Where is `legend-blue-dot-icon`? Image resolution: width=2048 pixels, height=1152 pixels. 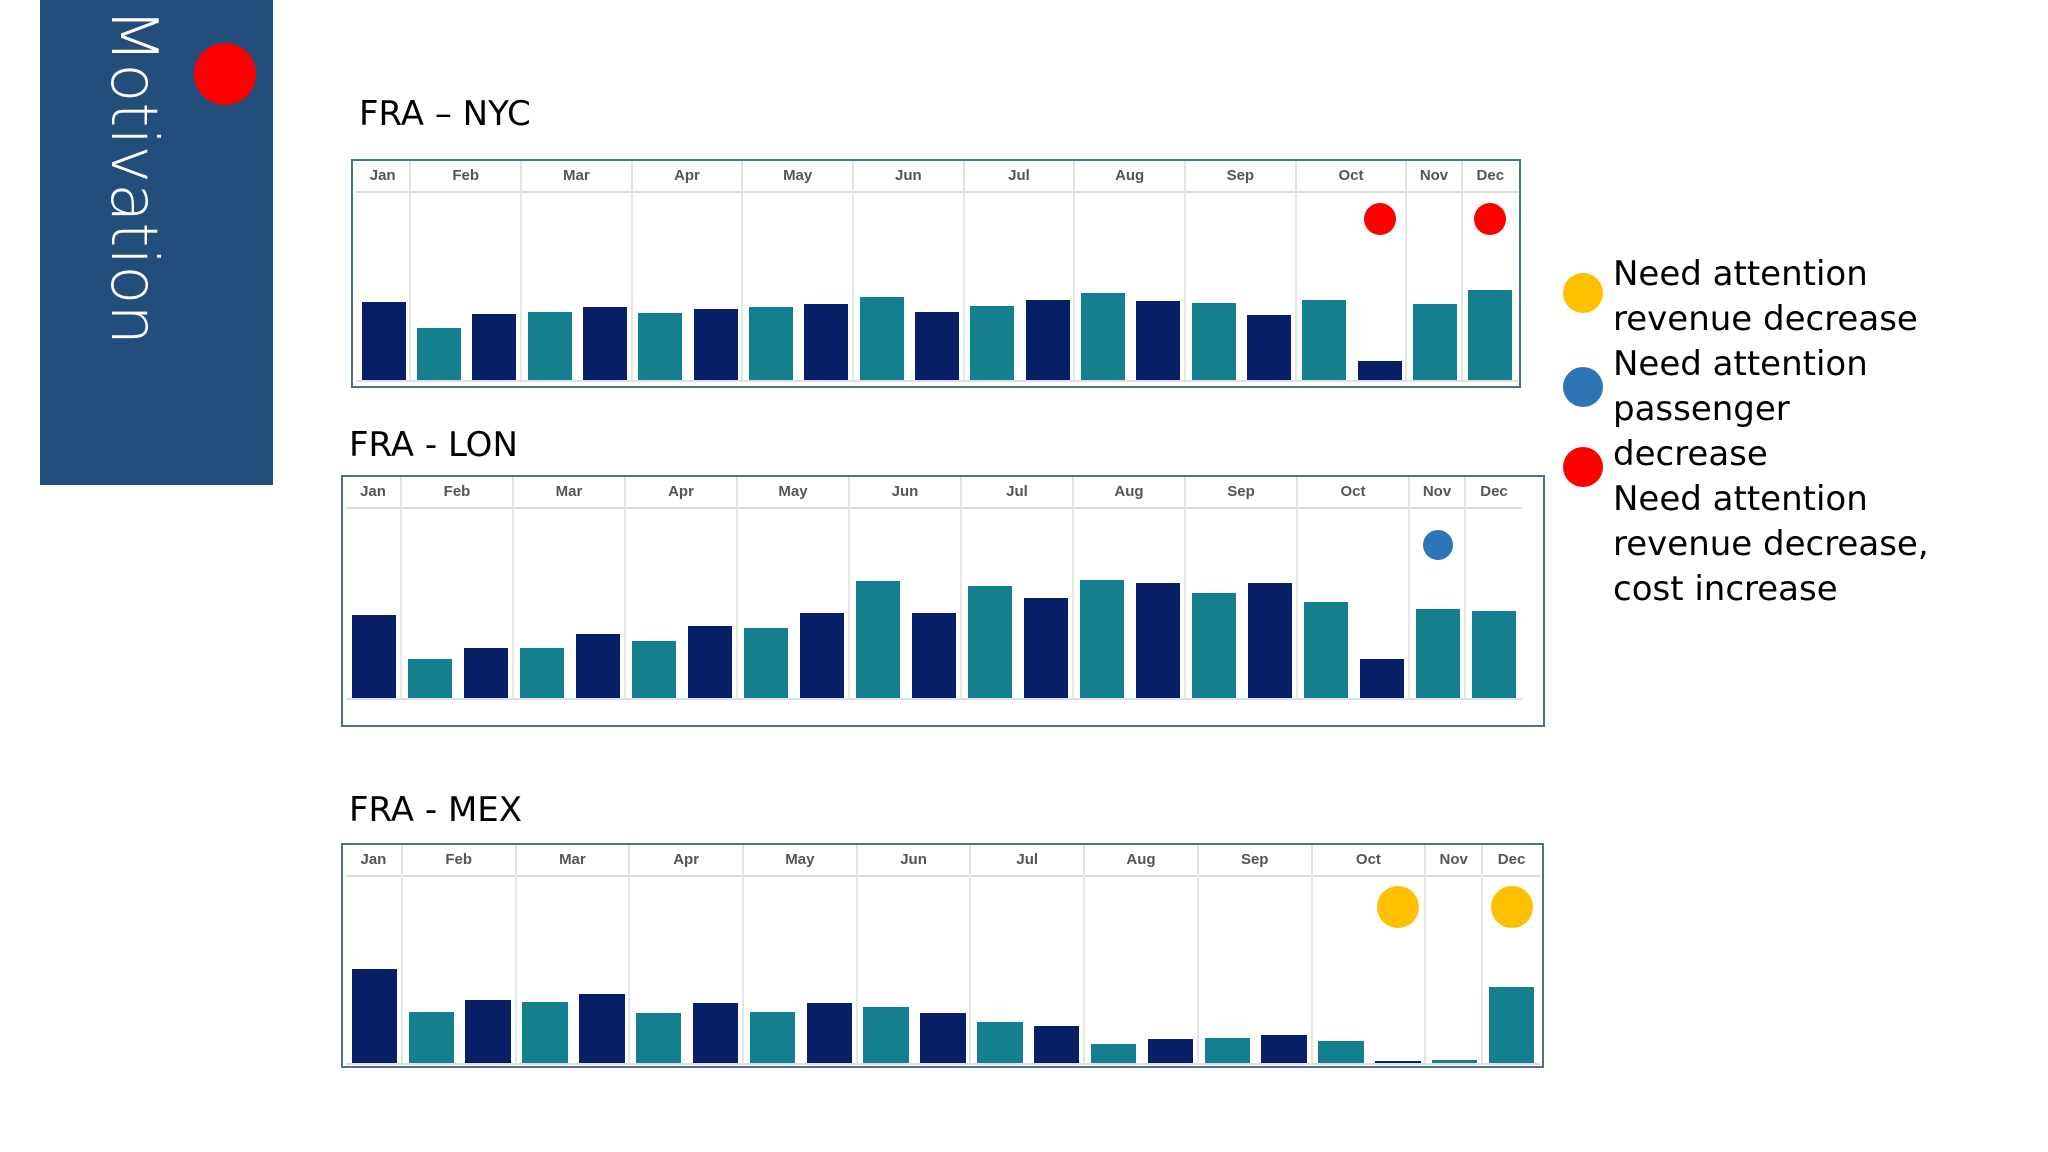
legend-blue-dot-icon is located at coordinates (1583, 387).